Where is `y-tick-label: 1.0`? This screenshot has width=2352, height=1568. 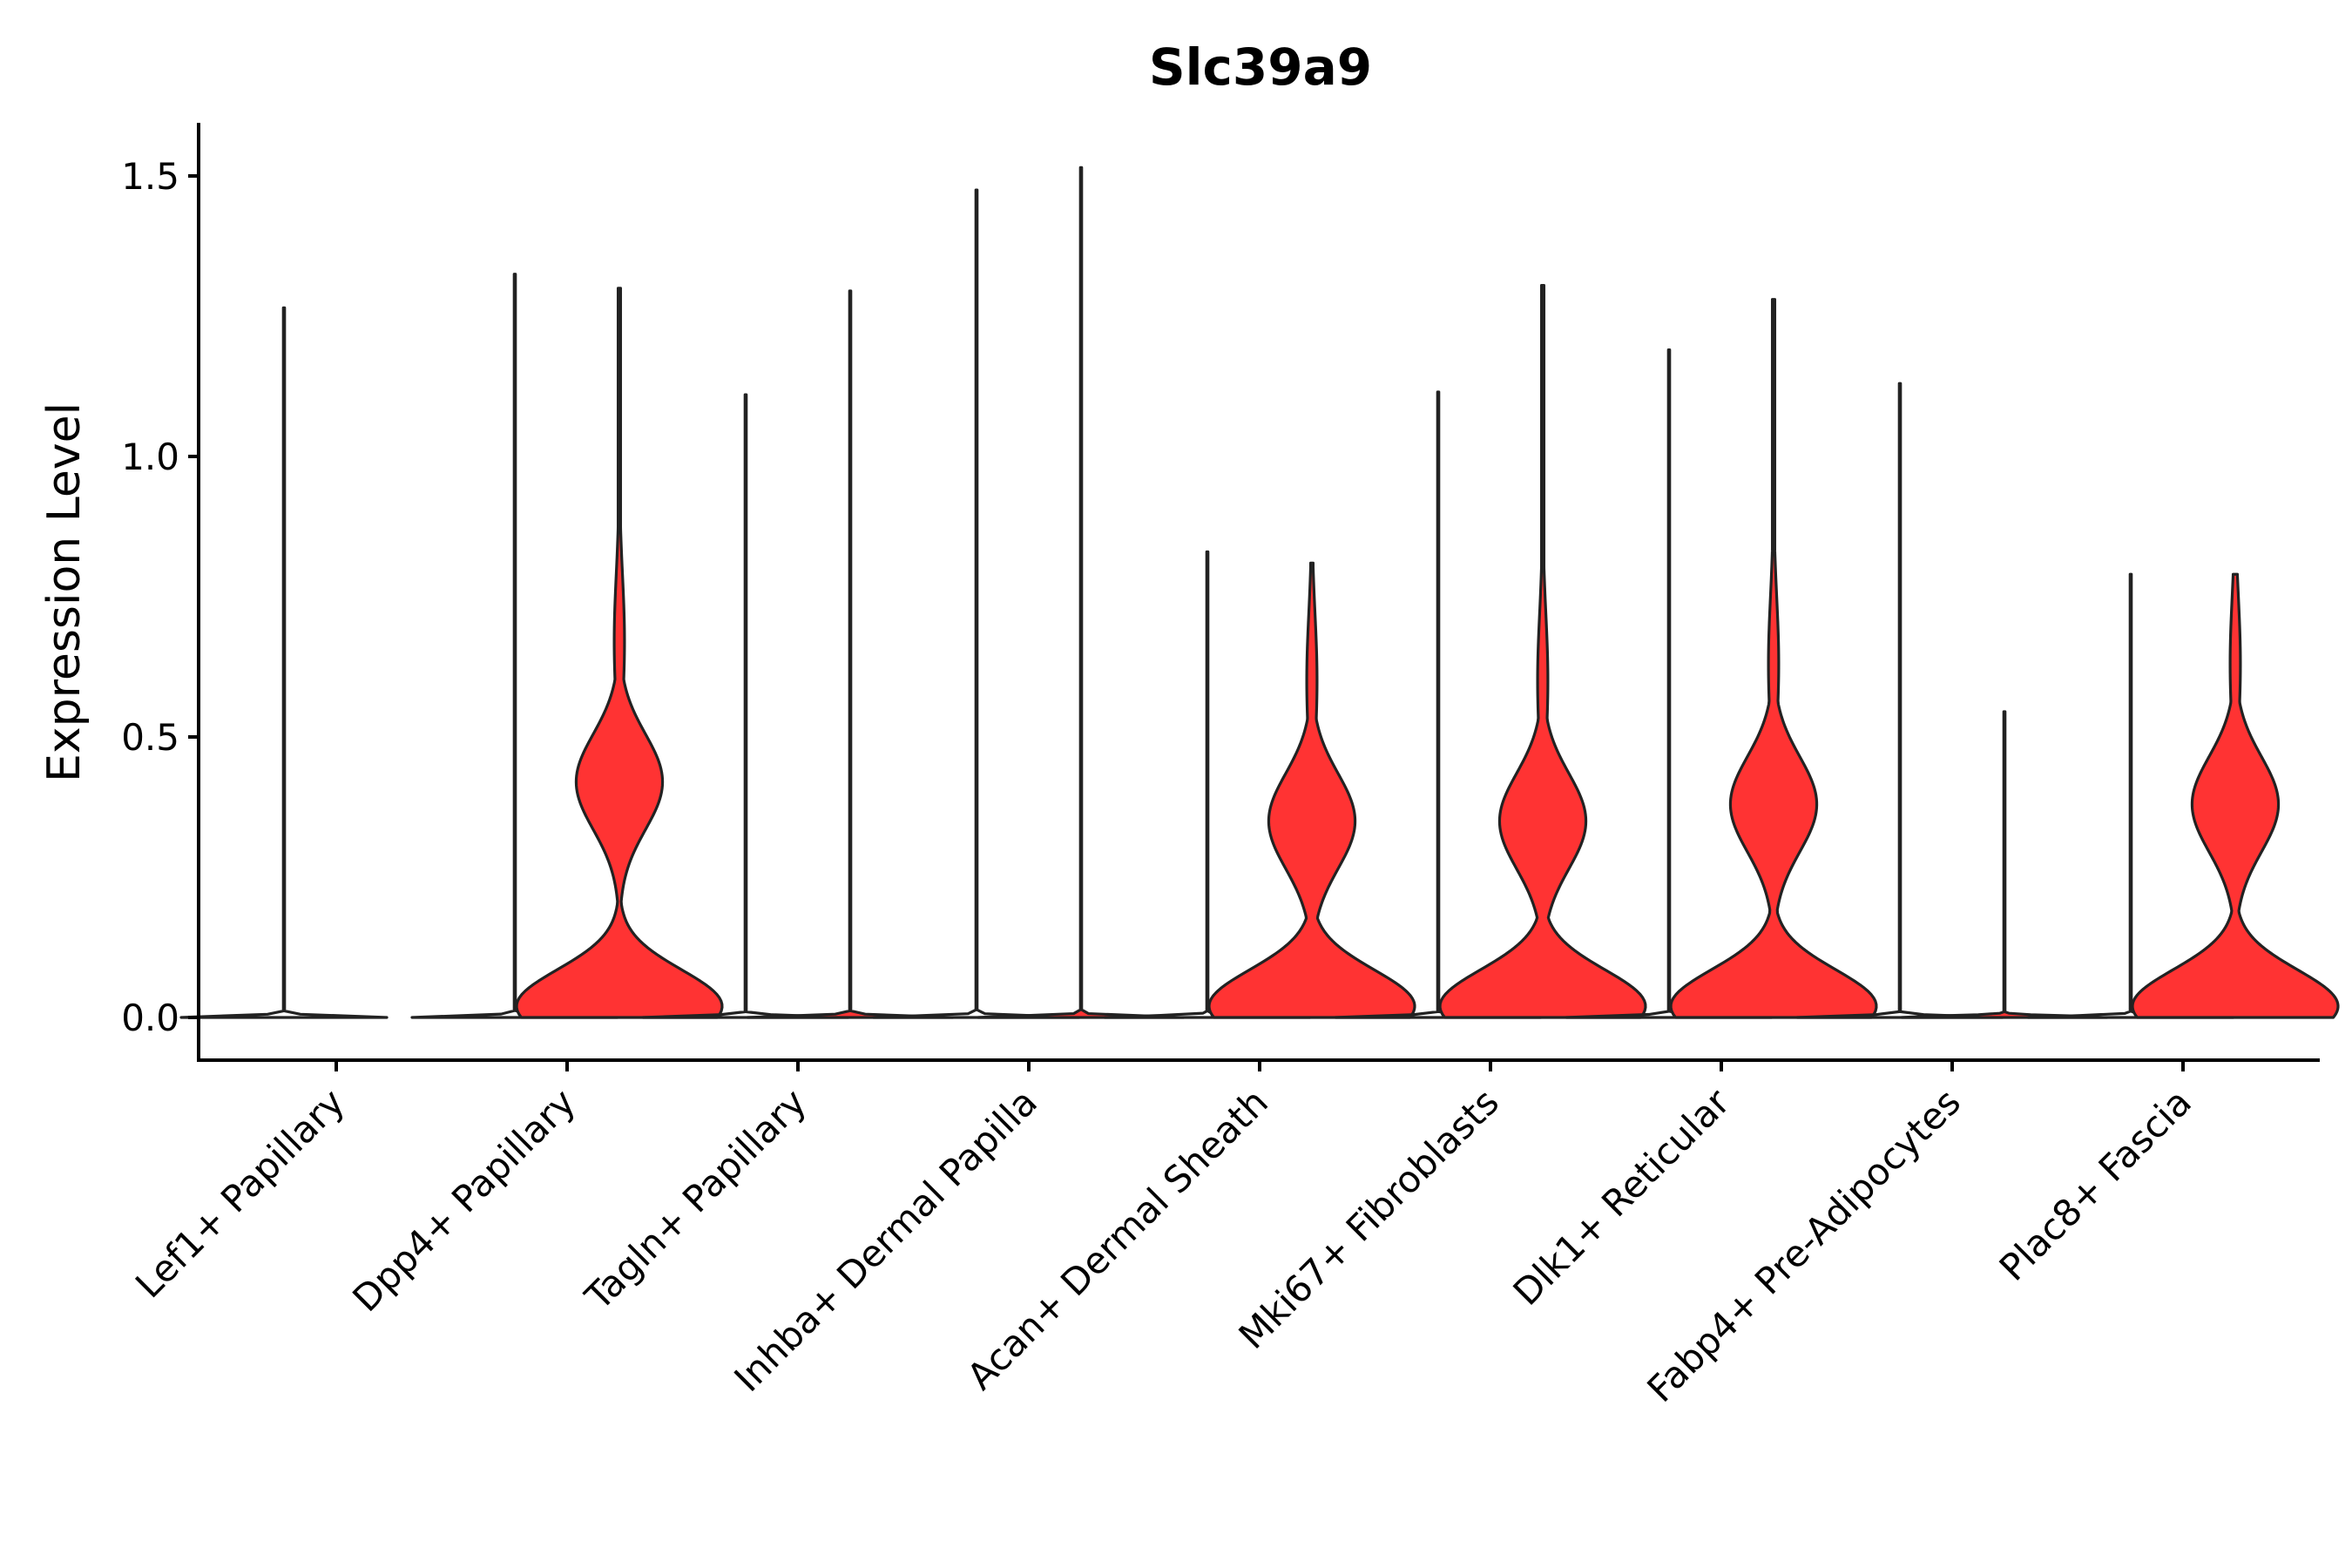
y-tick-label: 1.0 is located at coordinates (150, 457).